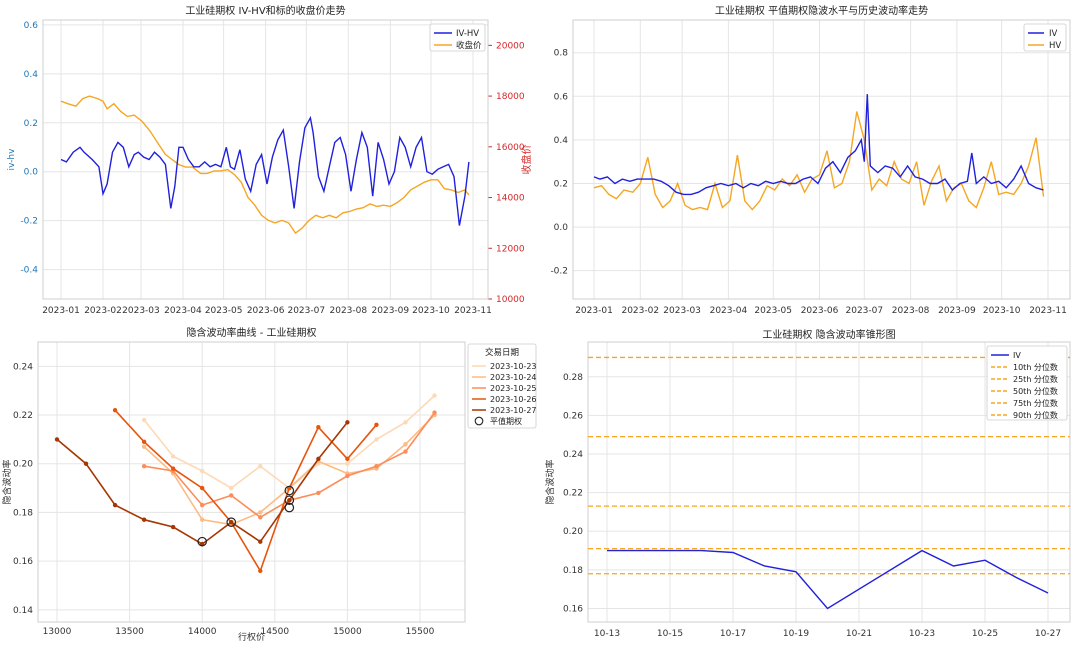 Image resolution: width=1080 pixels, height=646 pixels. Describe the element at coordinates (502, 352) in the screenshot. I see `legend-title: 交易日期` at that location.